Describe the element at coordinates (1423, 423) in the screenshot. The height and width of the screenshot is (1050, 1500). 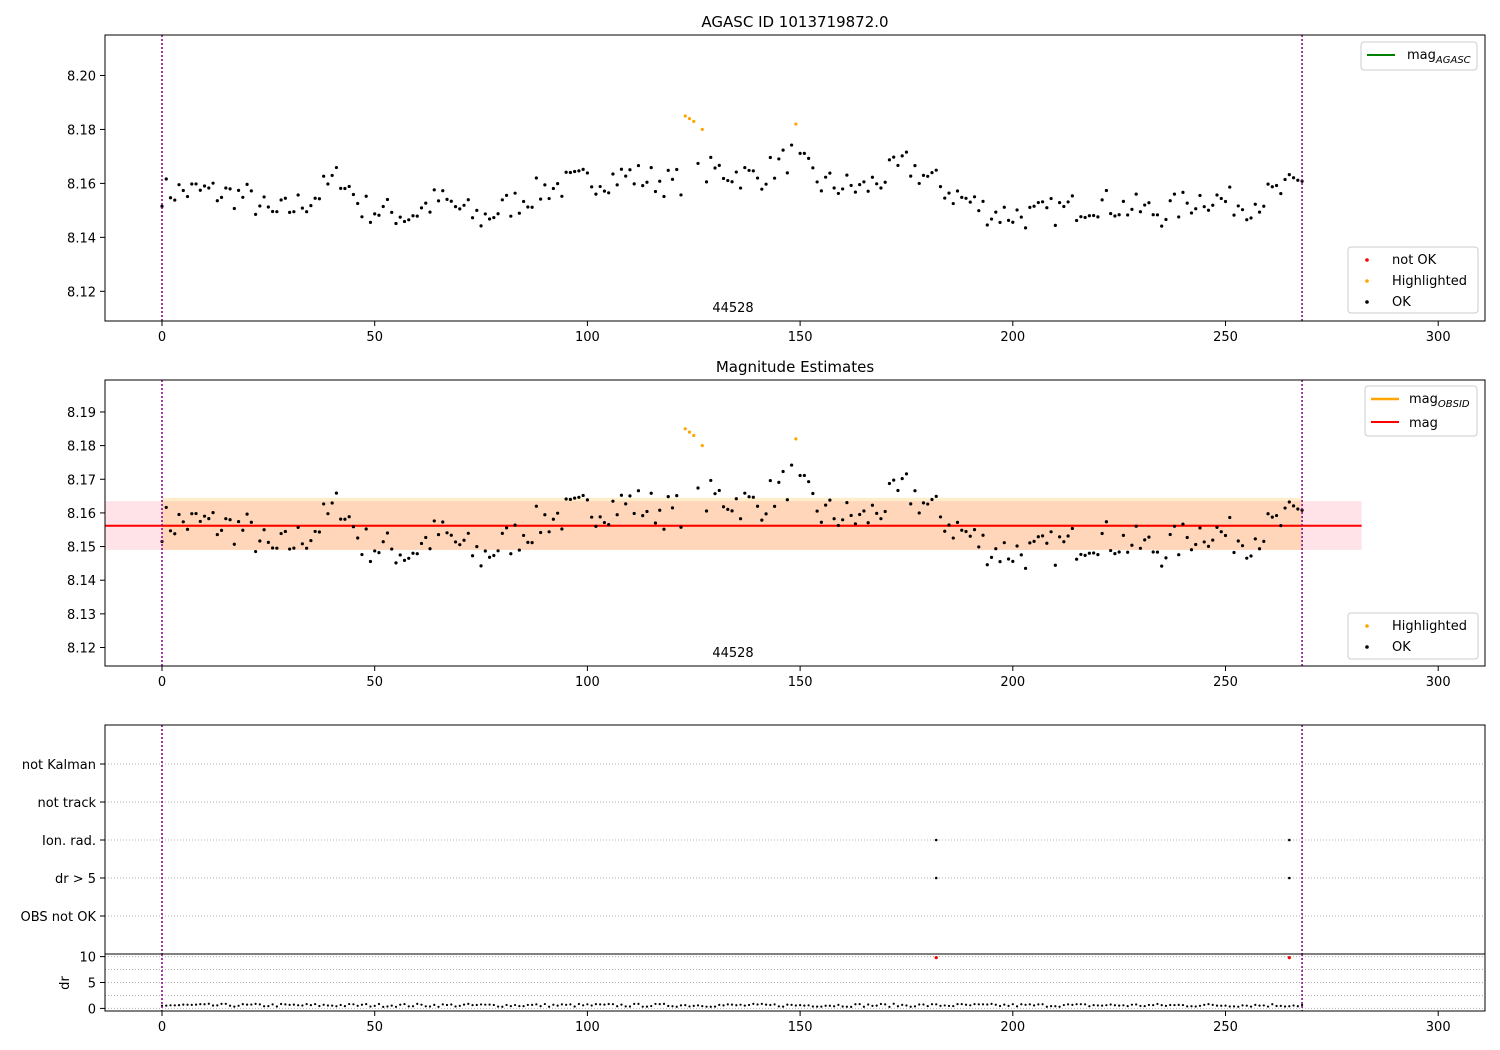
I see `legend-label-mag: mag` at that location.